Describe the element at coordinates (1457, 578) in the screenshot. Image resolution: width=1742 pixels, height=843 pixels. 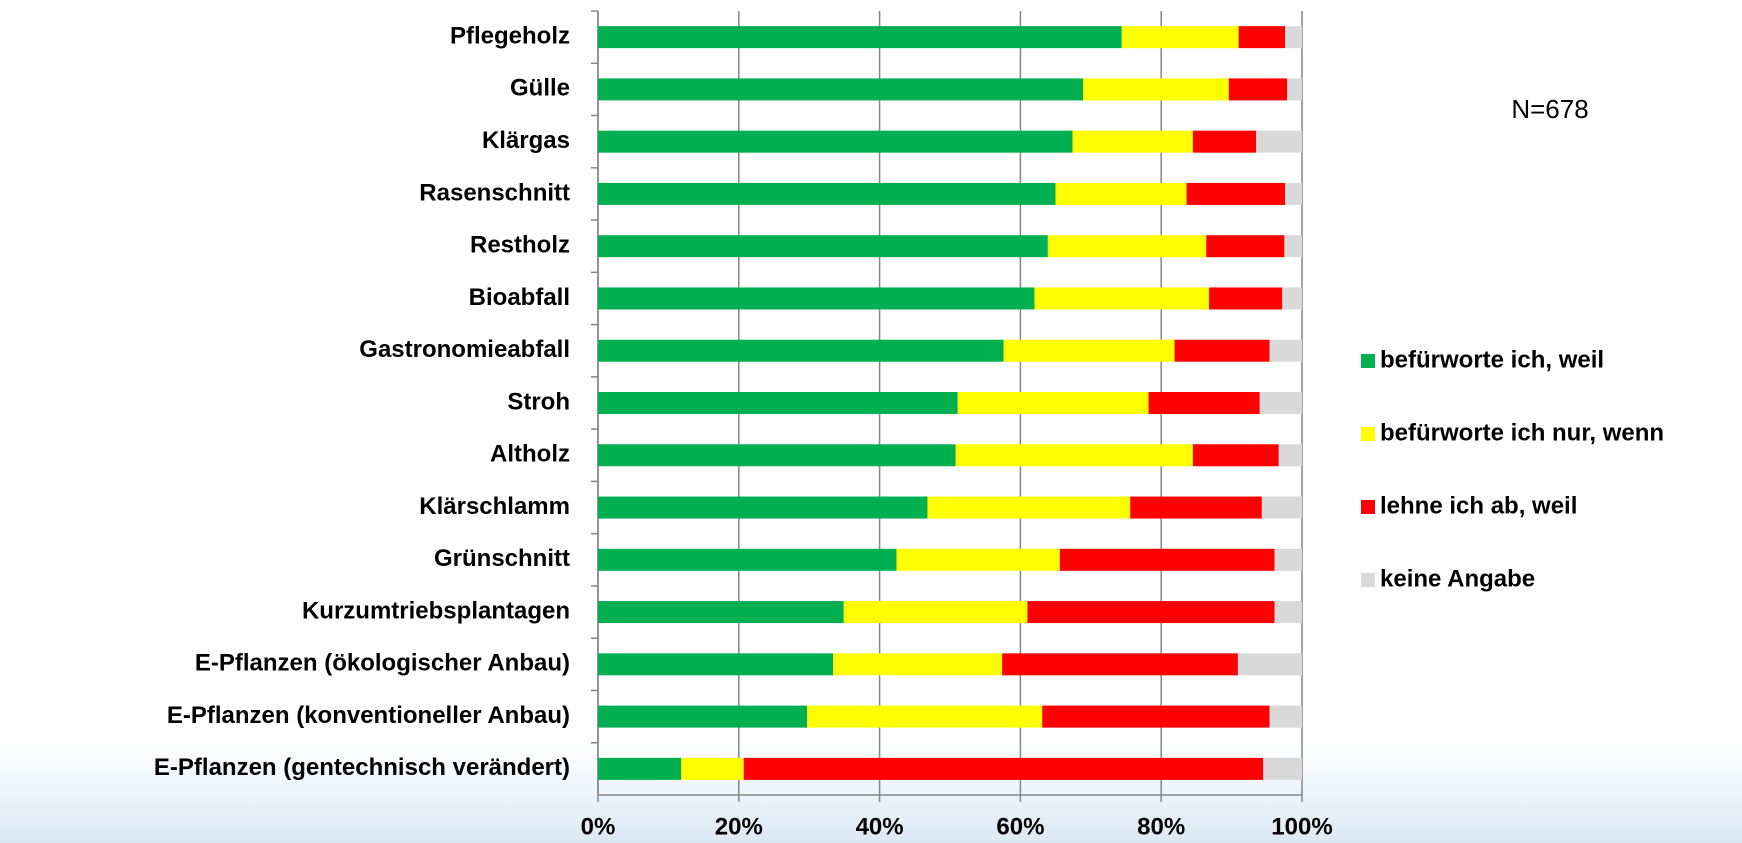
I see `legend-label: keine Angabe` at that location.